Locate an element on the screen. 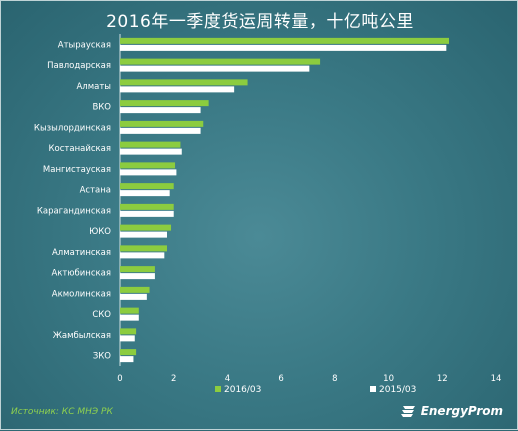 This screenshot has width=518, height=431. category-label: ВКО is located at coordinates (101, 108).